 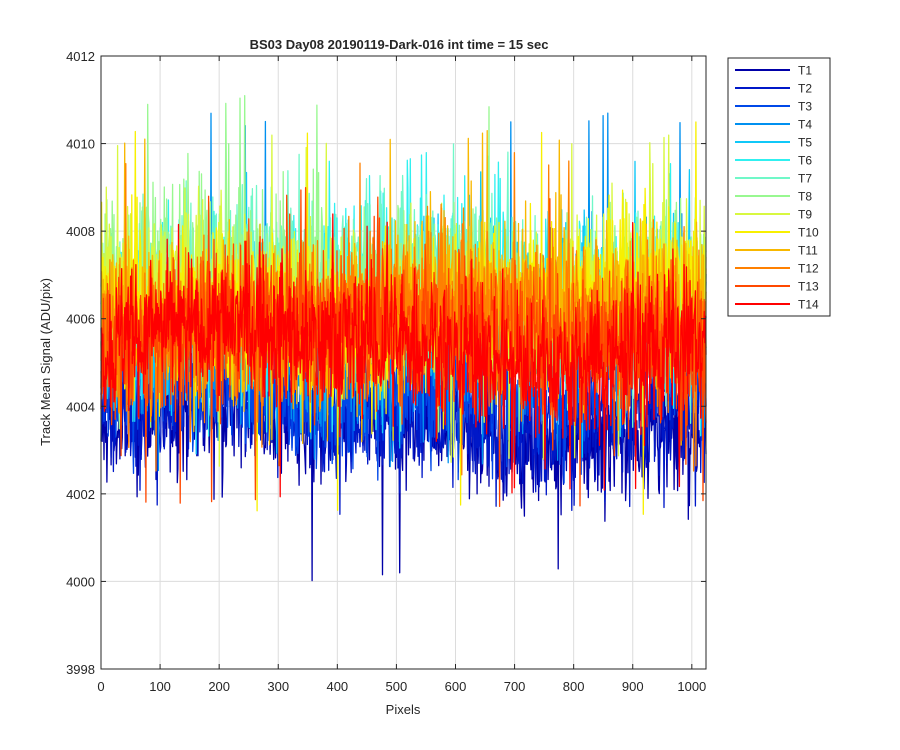 What do you see at coordinates (337, 686) in the screenshot?
I see `x-tick-label: 400` at bounding box center [337, 686].